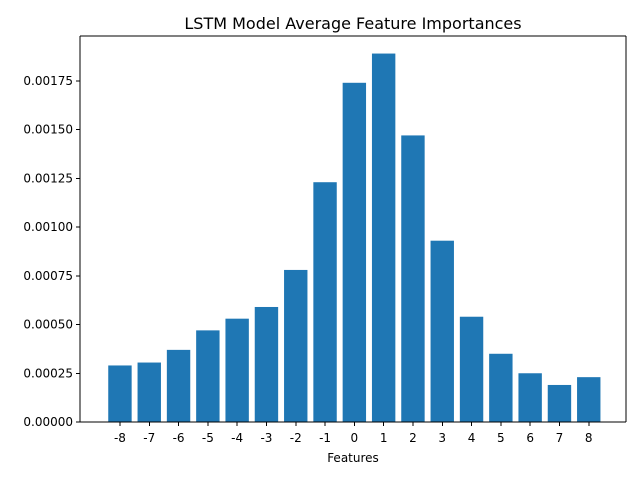 This screenshot has width=640, height=480. I want to click on x-tick-label: 8, so click(589, 438).